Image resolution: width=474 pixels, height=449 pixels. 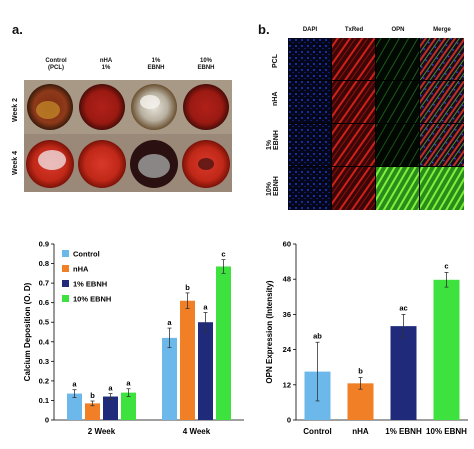 What do you see at coordinates (287, 349) in the screenshot?
I see `y-tick-label: 24` at bounding box center [287, 349].